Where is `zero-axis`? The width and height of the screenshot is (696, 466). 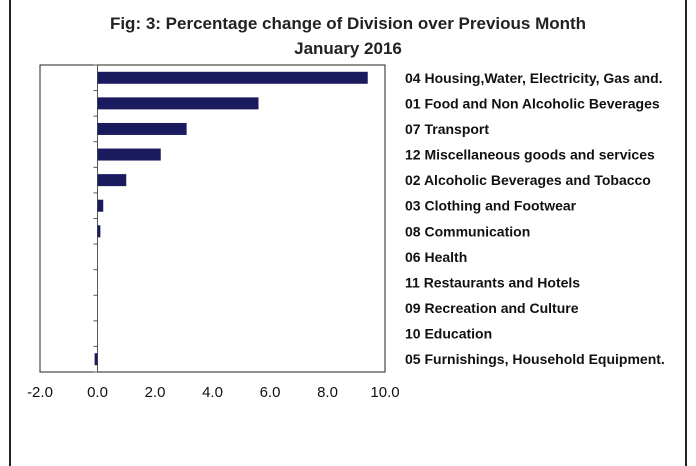
zero-axis is located at coordinates (95, 218).